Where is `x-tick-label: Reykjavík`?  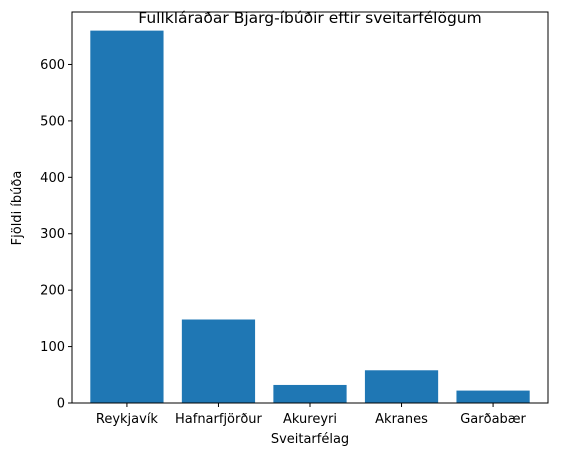 x-tick-label: Reykjavík is located at coordinates (127, 419).